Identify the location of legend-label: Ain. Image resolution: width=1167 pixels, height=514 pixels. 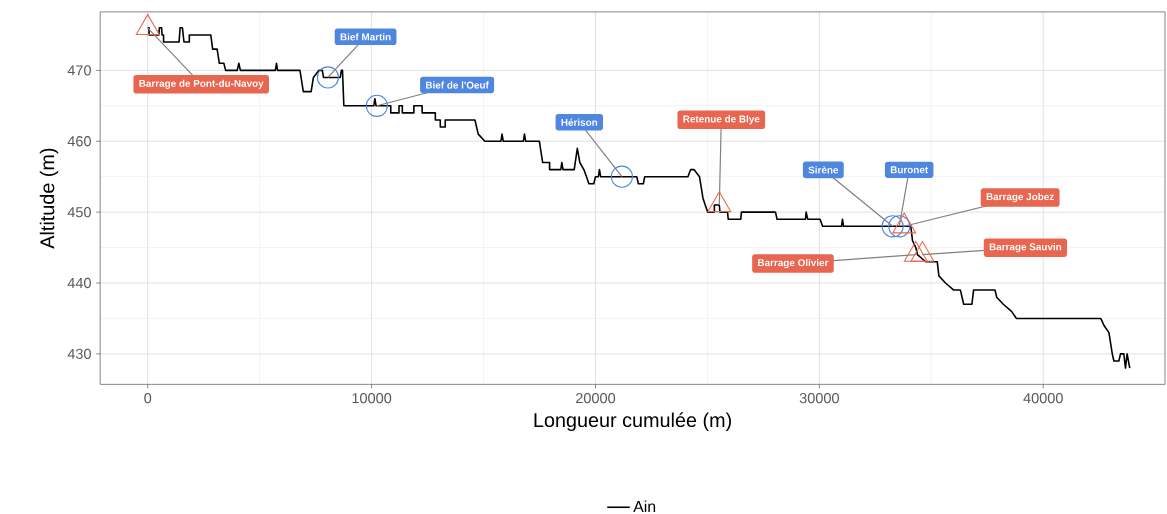
(644, 506).